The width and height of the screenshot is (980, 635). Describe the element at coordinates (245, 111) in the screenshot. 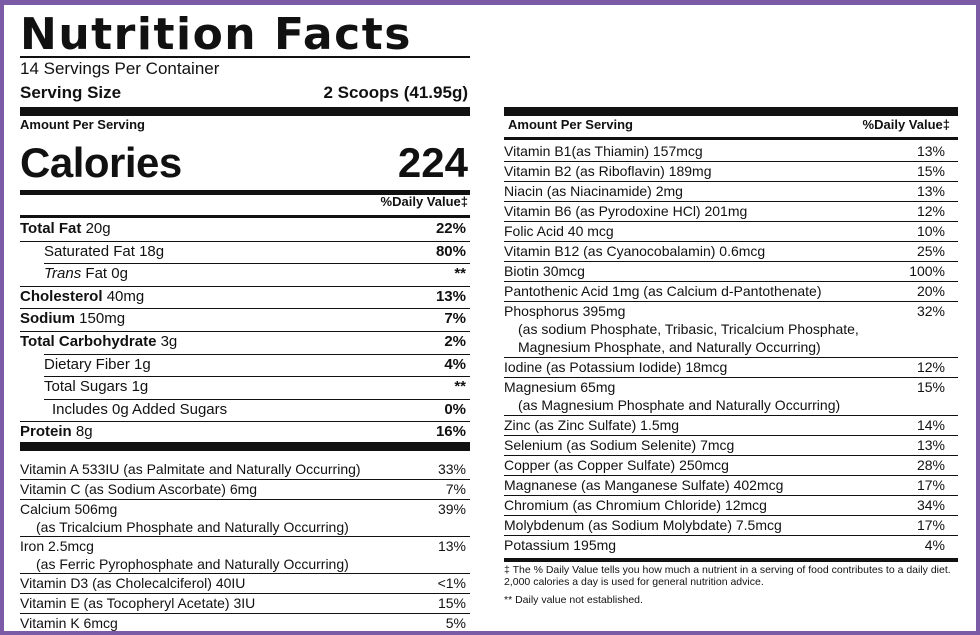

I see `serving-thick-rule` at that location.